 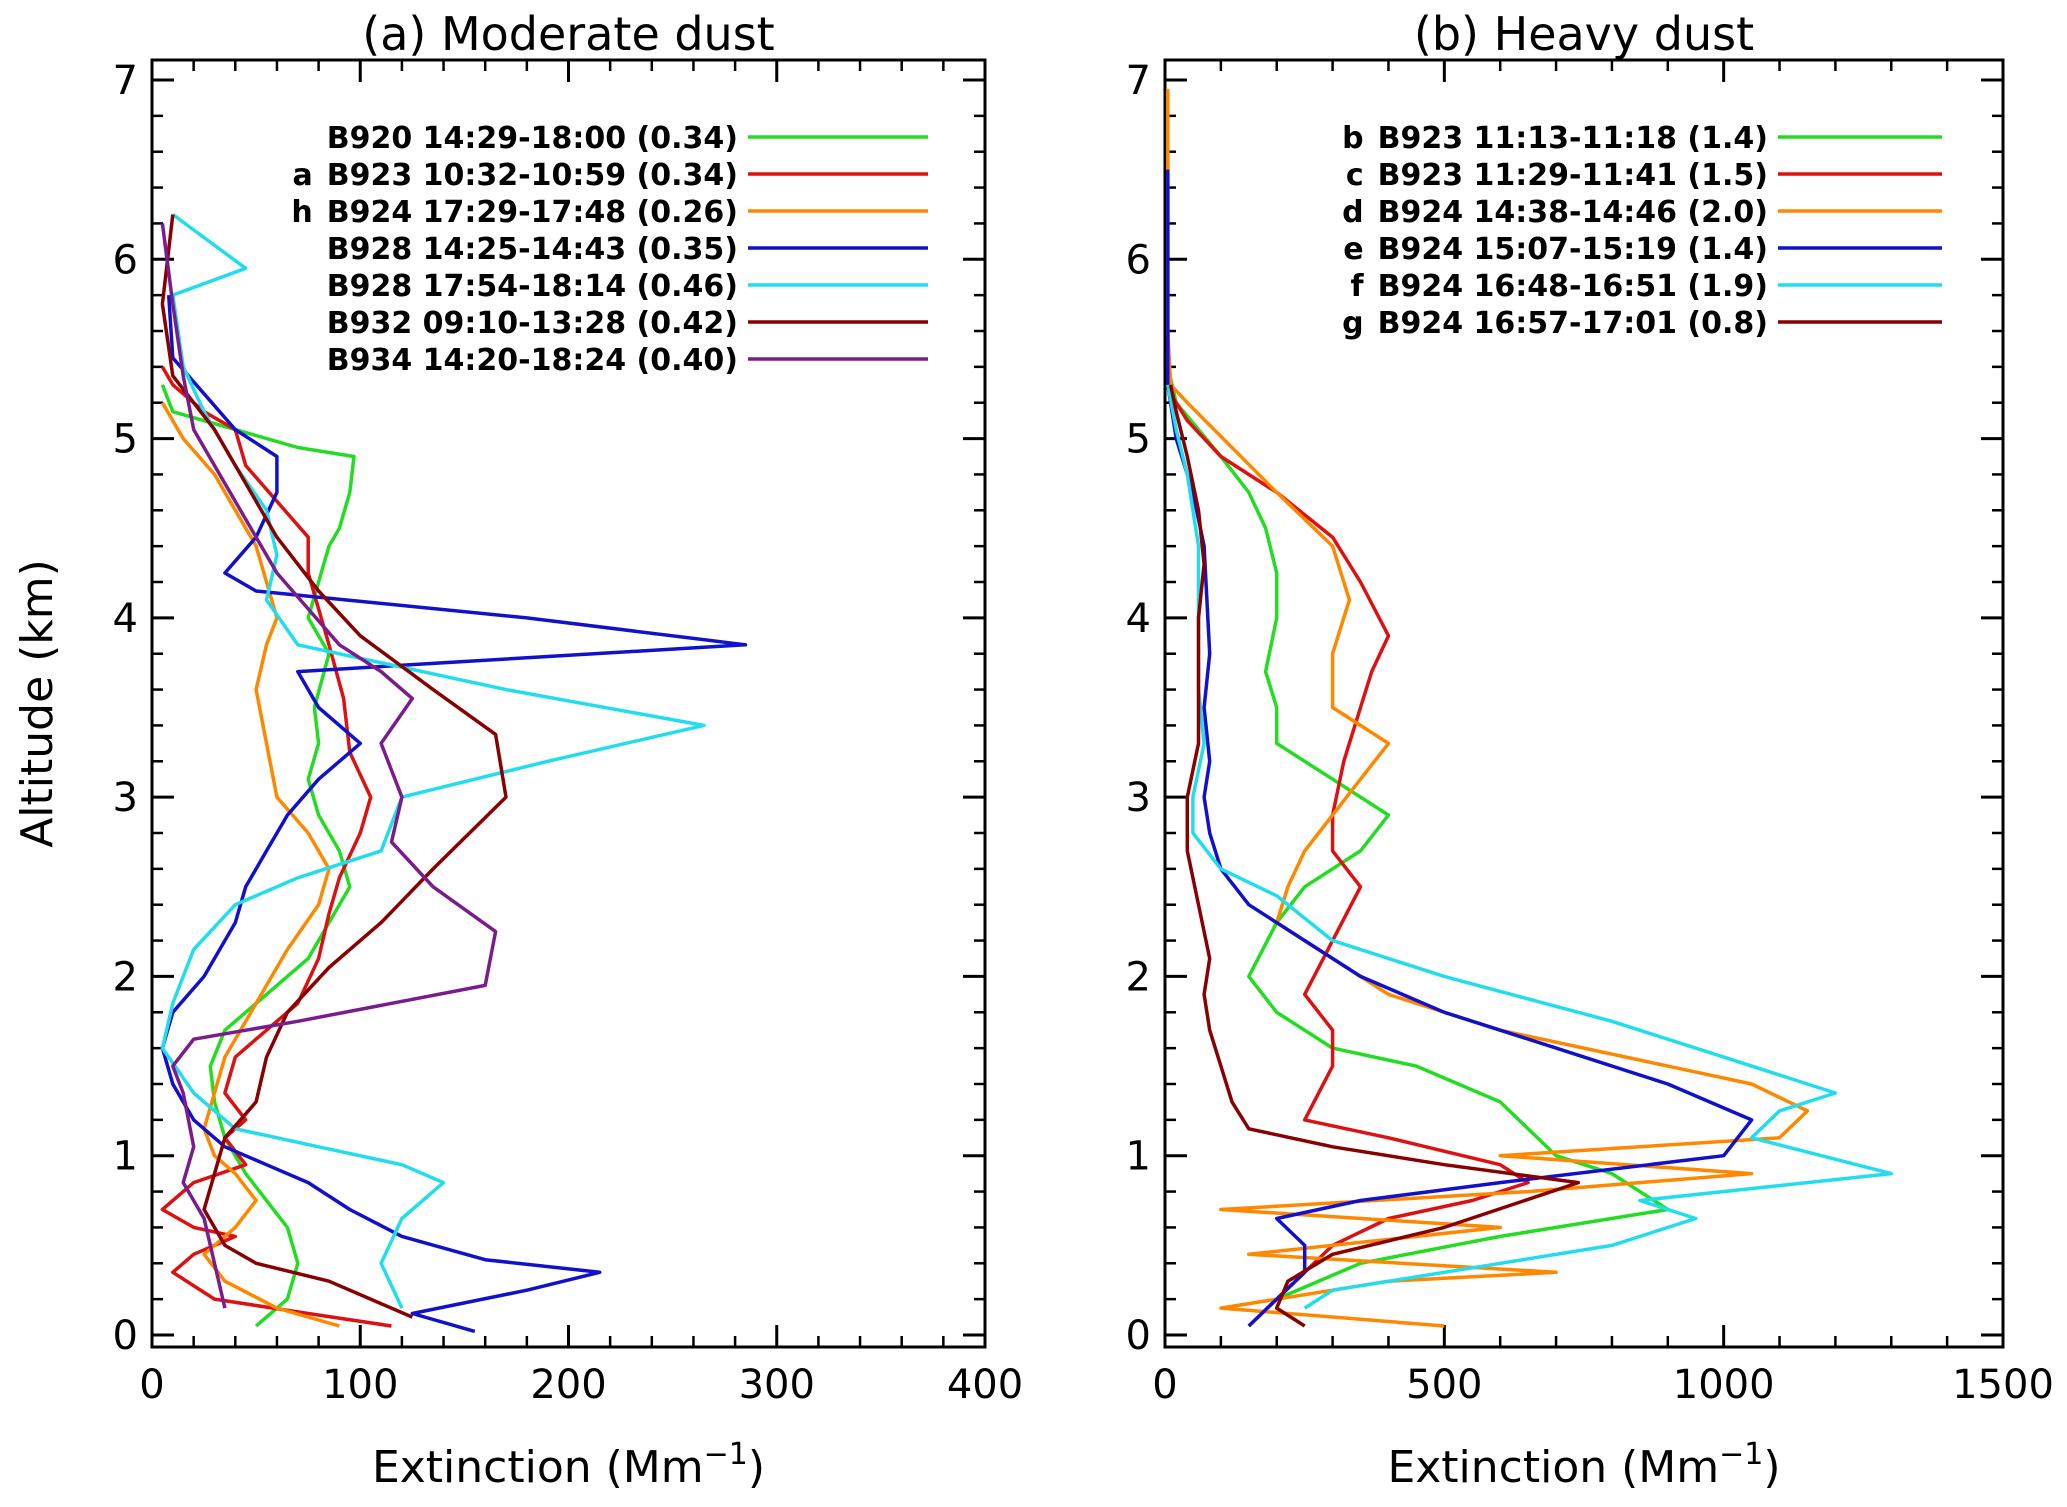 What do you see at coordinates (532, 286) in the screenshot?
I see `legend-entry: B928 17:54-18:14 (0.46)` at bounding box center [532, 286].